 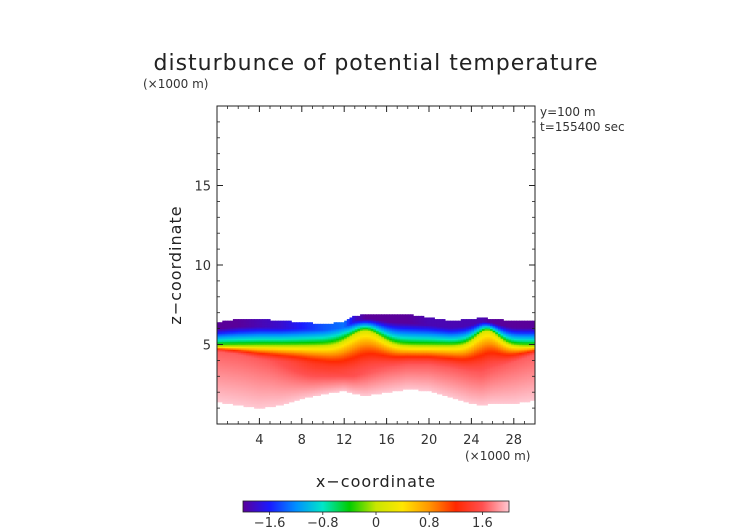 What do you see at coordinates (175, 84) in the screenshot?
I see `y-unit-label: (×1000 m)` at bounding box center [175, 84].